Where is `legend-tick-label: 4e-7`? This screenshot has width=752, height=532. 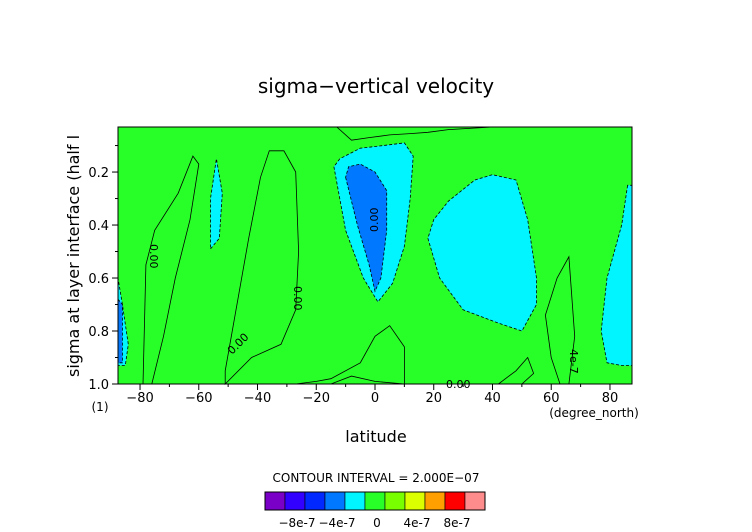 legend-tick-label: 4e-7 is located at coordinates (417, 523).